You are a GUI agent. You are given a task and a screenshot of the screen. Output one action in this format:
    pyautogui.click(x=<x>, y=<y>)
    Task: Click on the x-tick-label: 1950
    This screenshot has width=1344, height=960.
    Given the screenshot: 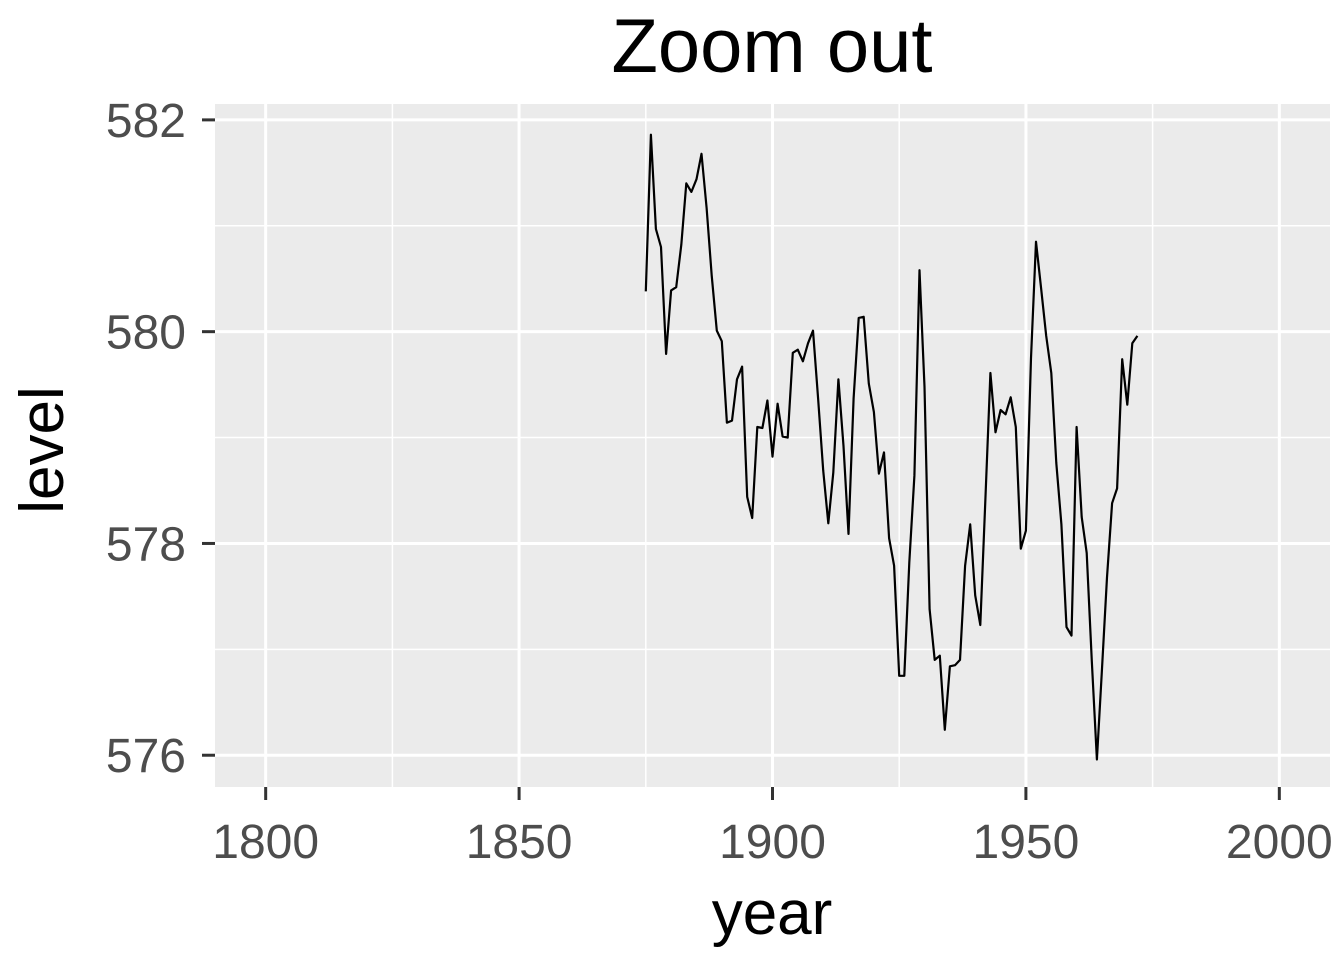 What is the action you would take?
    pyautogui.click(x=1026, y=842)
    